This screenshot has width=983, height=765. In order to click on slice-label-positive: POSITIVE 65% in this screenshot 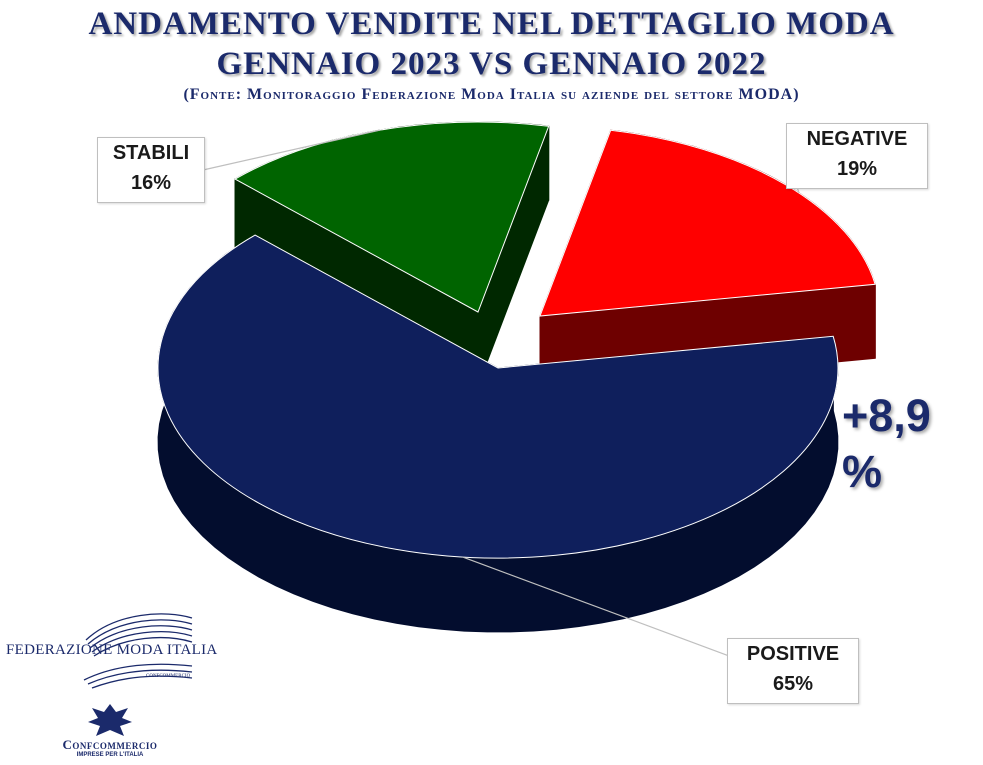, I will do `click(793, 671)`.